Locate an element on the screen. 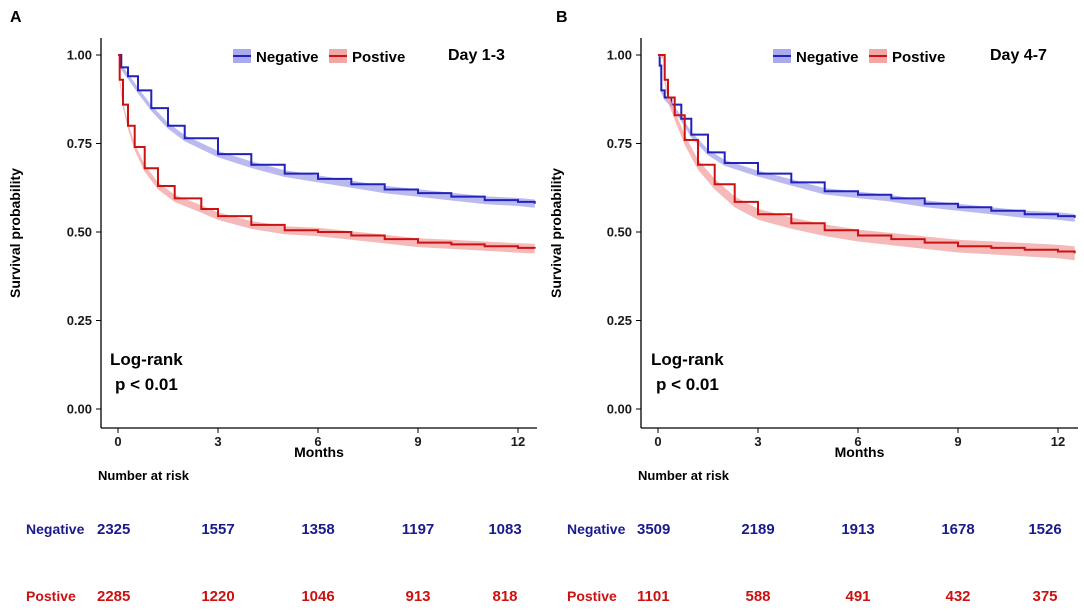 The width and height of the screenshot is (1084, 612). risk-value: 2325 is located at coordinates (113, 529).